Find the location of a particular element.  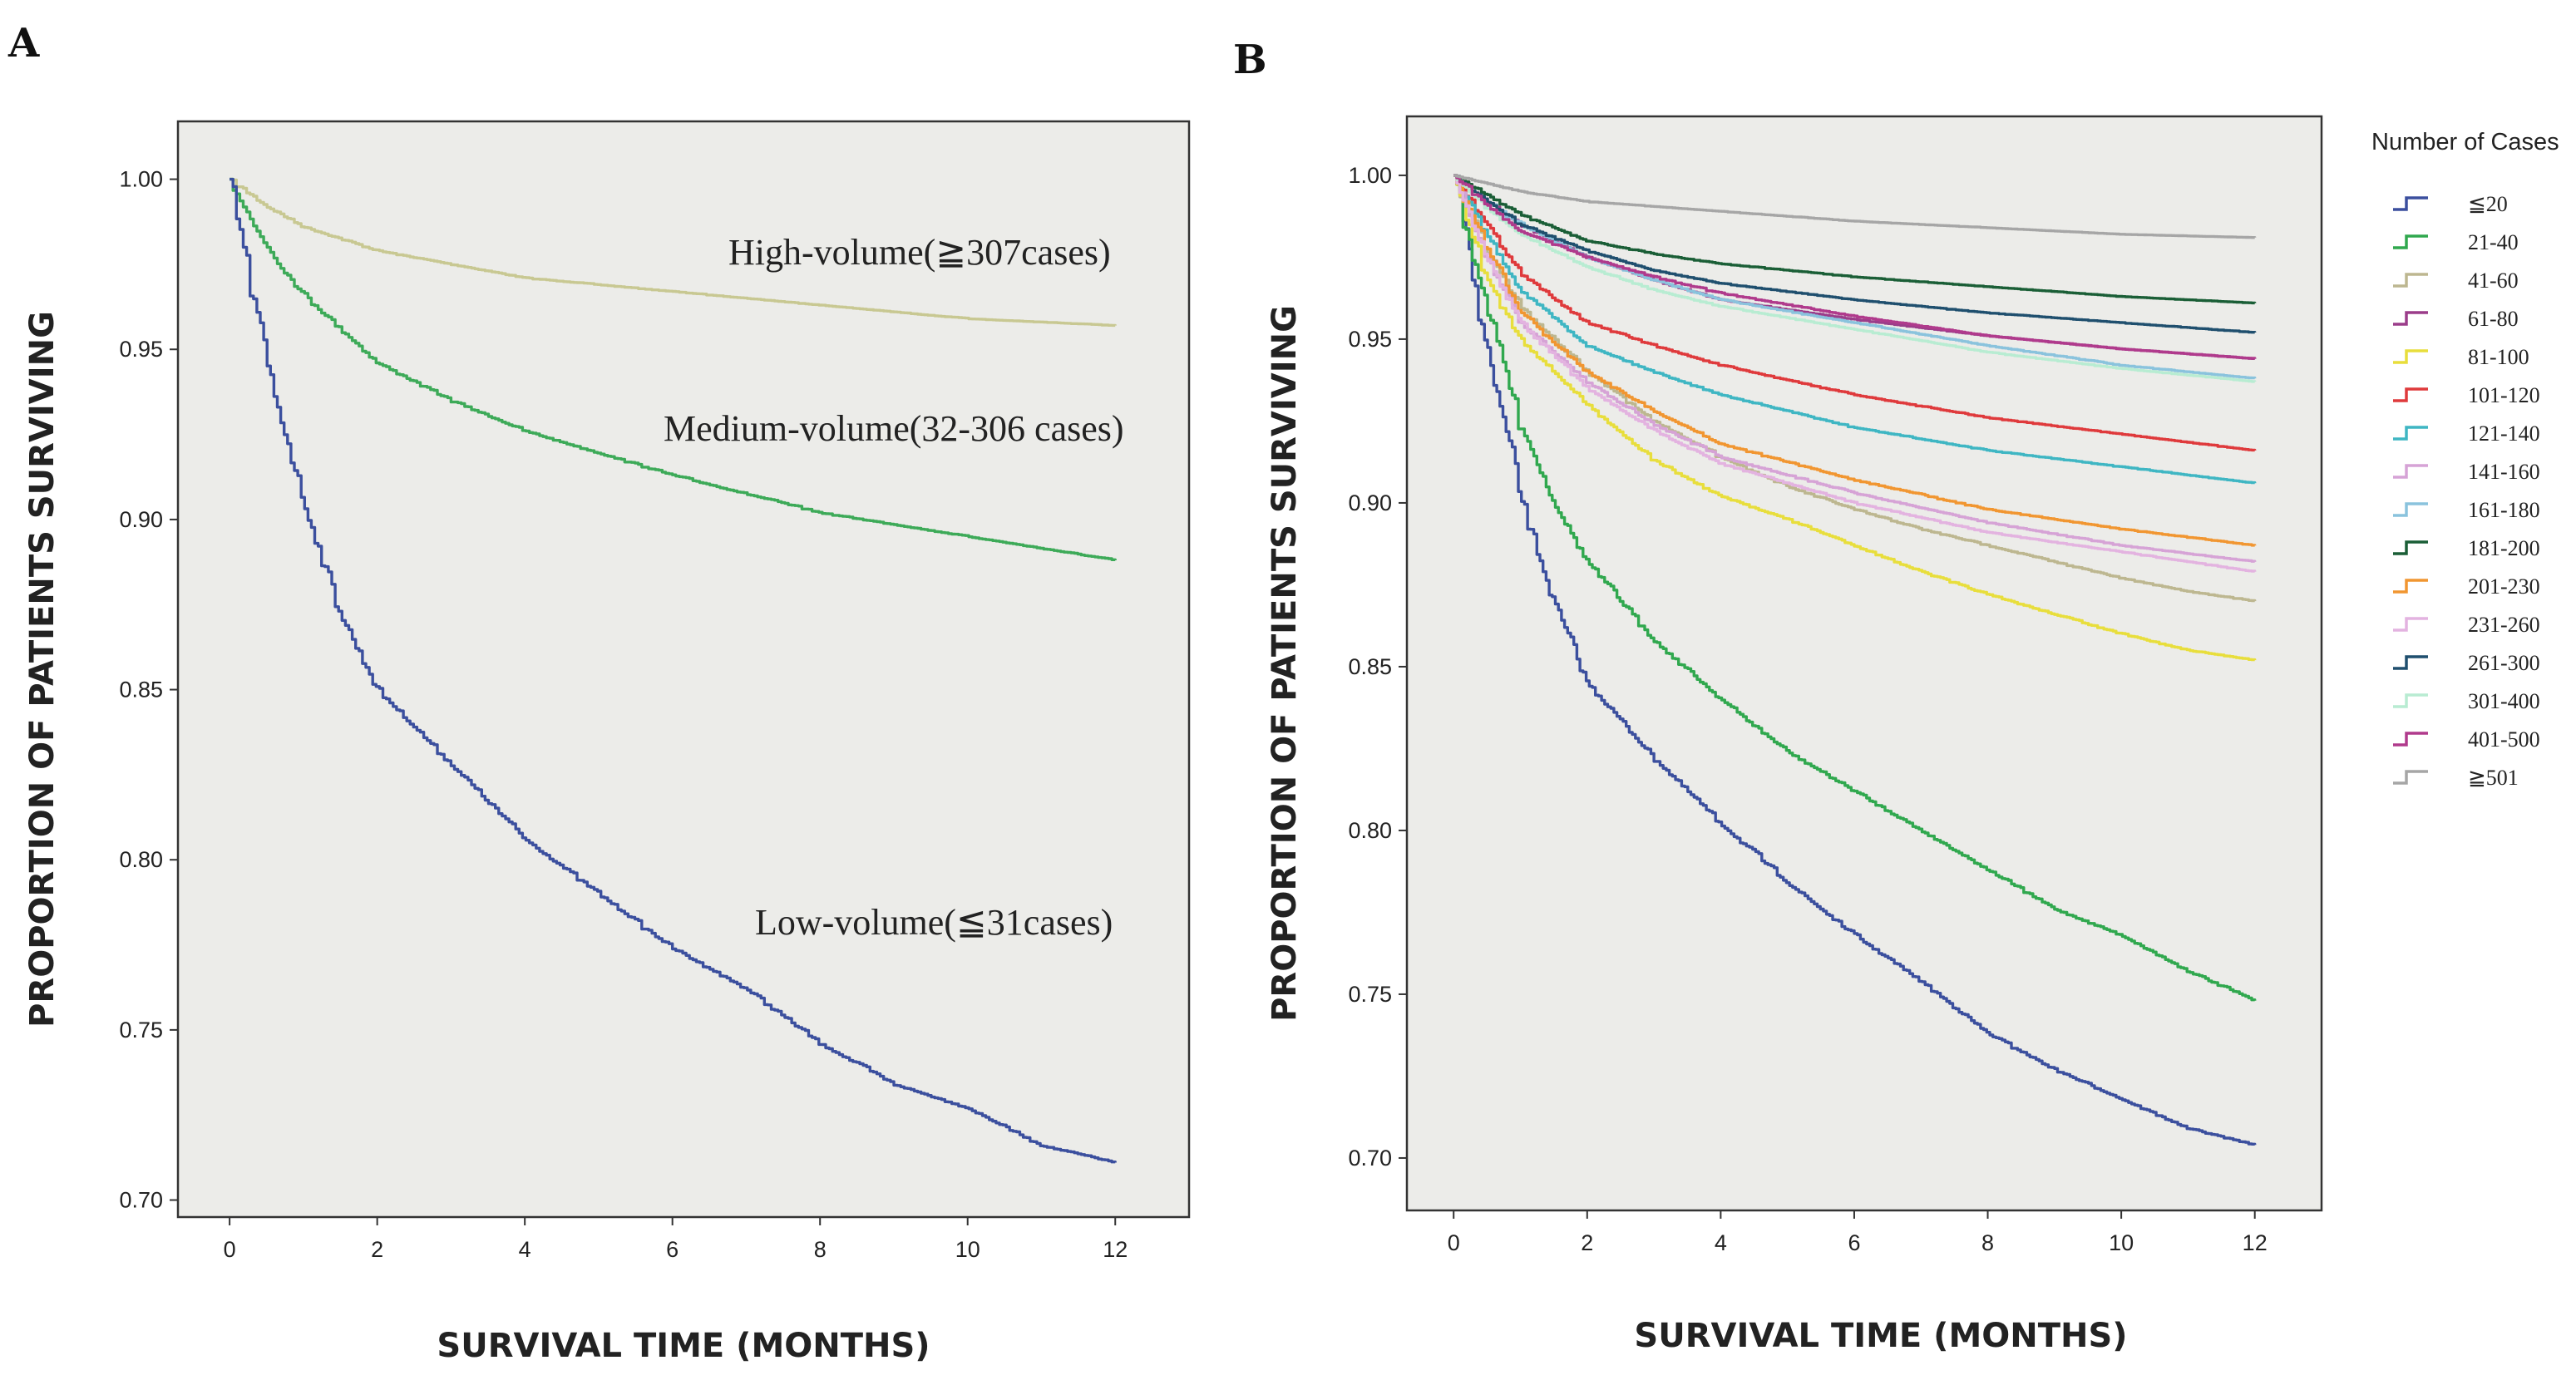

legend-label: 231-260 is located at coordinates (2504, 625).